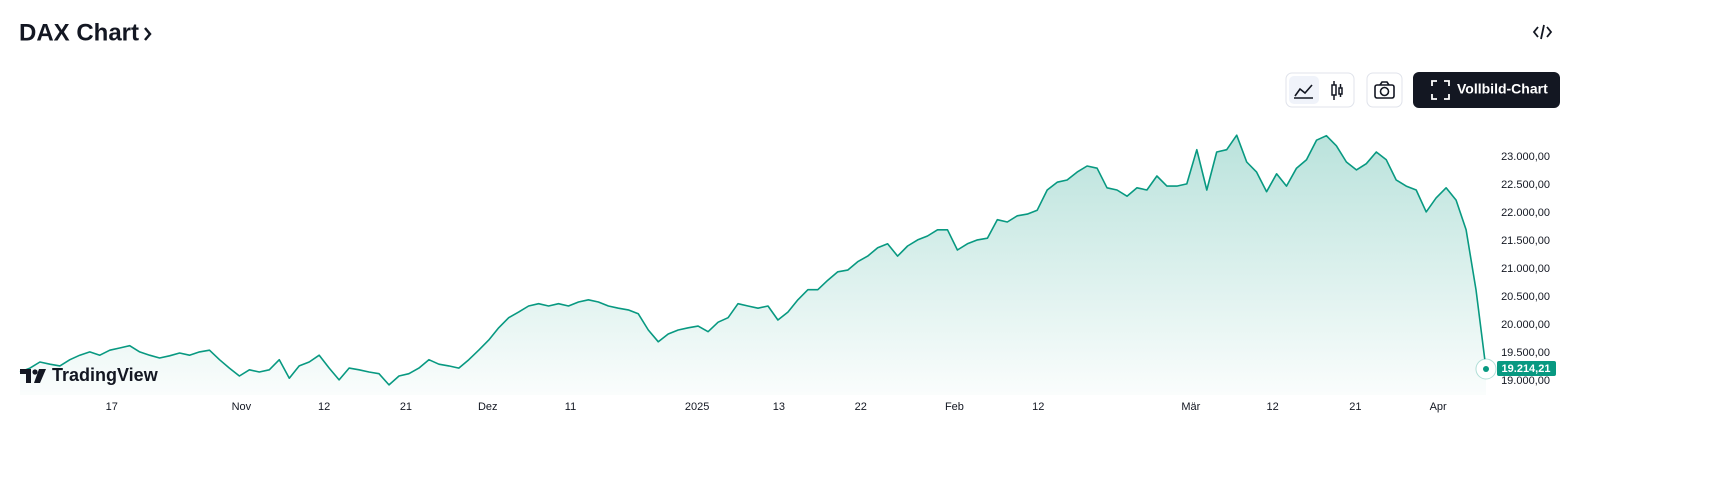 This screenshot has width=1732, height=487. I want to click on chart-title: DAX Chart, so click(79, 32).